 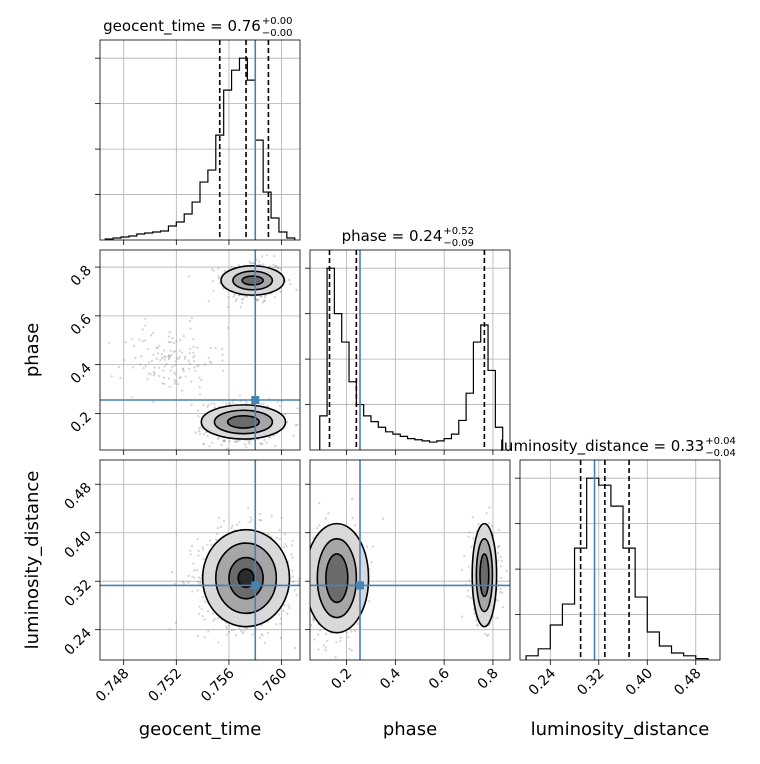 I want to click on x-axis-label: luminosity_distance, so click(x=620, y=729).